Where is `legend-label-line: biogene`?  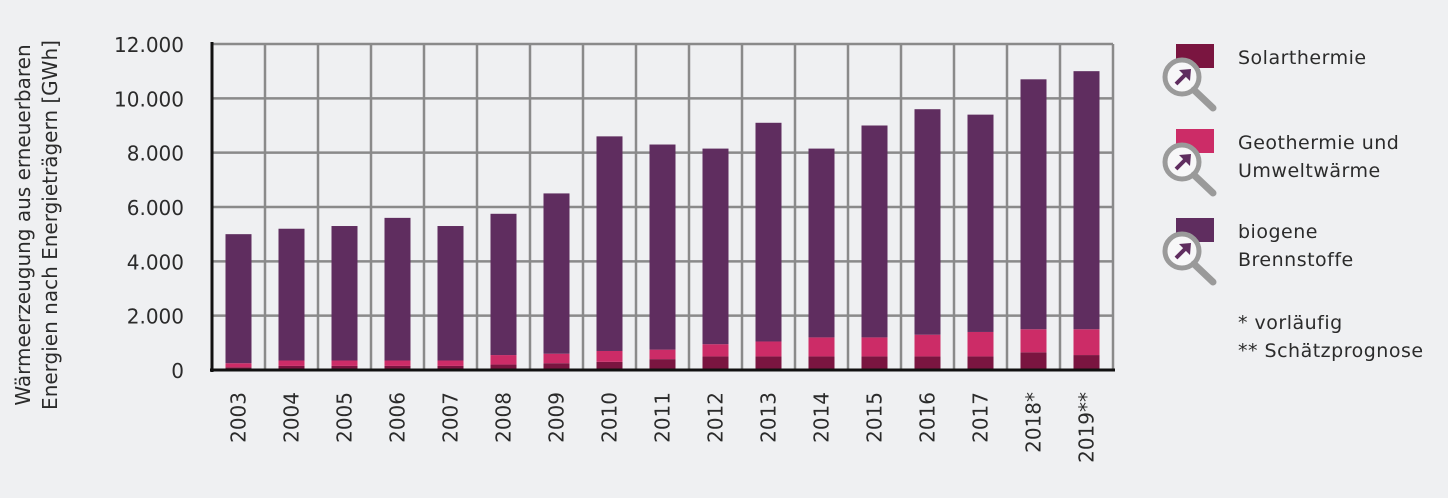
legend-label-line: biogene is located at coordinates (1278, 232).